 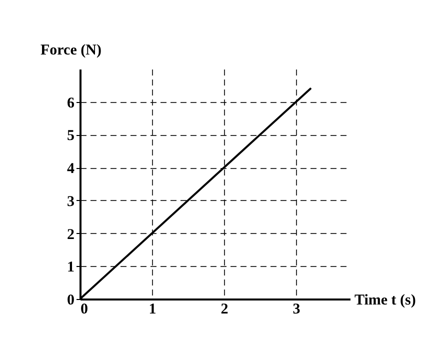 I want to click on y-axis-title: Force (N), so click(x=71, y=50).